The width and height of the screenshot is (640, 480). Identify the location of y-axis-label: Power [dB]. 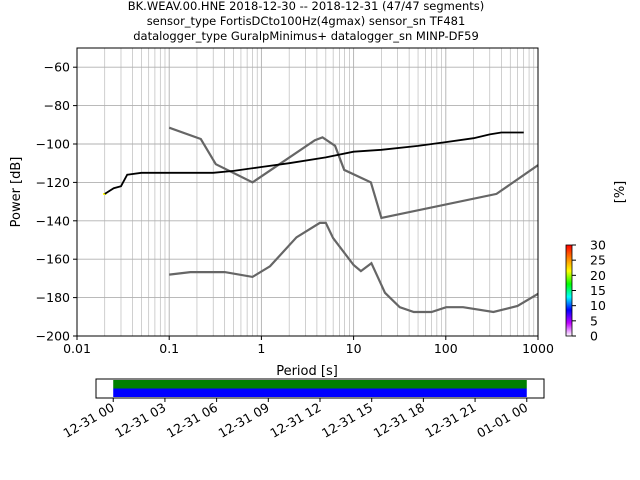
(16, 192).